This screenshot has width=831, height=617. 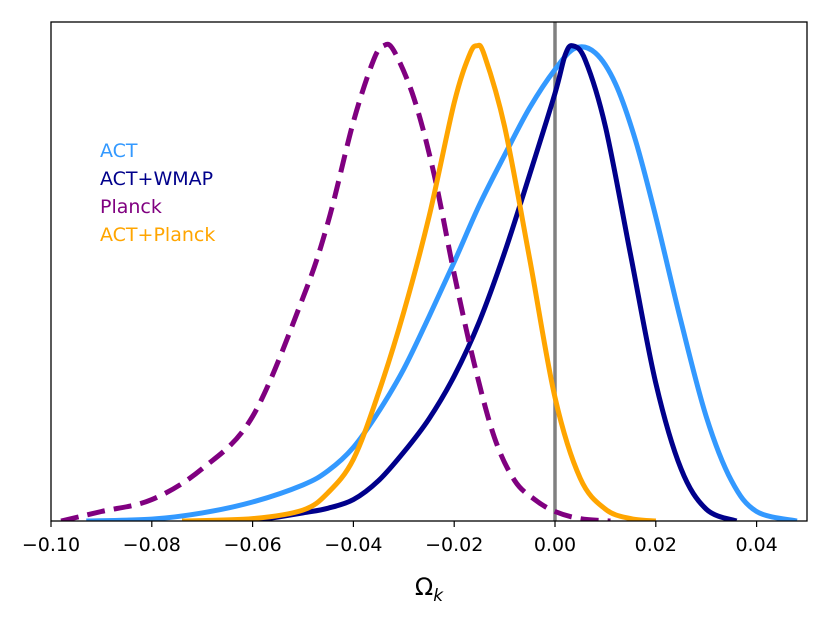 I want to click on legend-label-act-planck: ACT+Planck, so click(x=157, y=235).